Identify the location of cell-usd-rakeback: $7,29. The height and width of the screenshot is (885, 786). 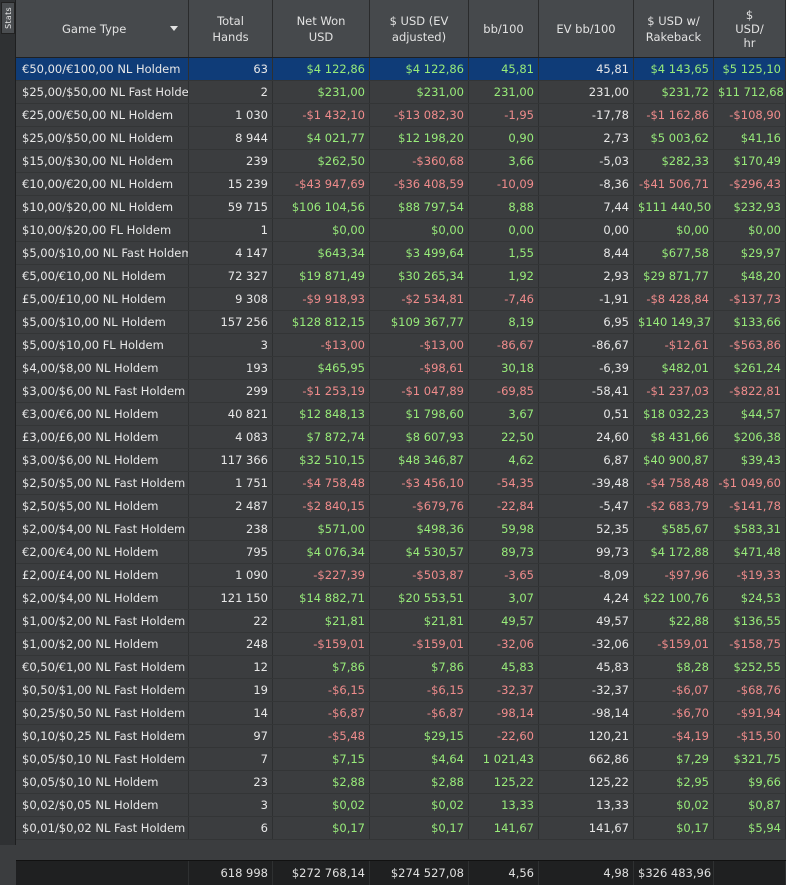
(674, 759).